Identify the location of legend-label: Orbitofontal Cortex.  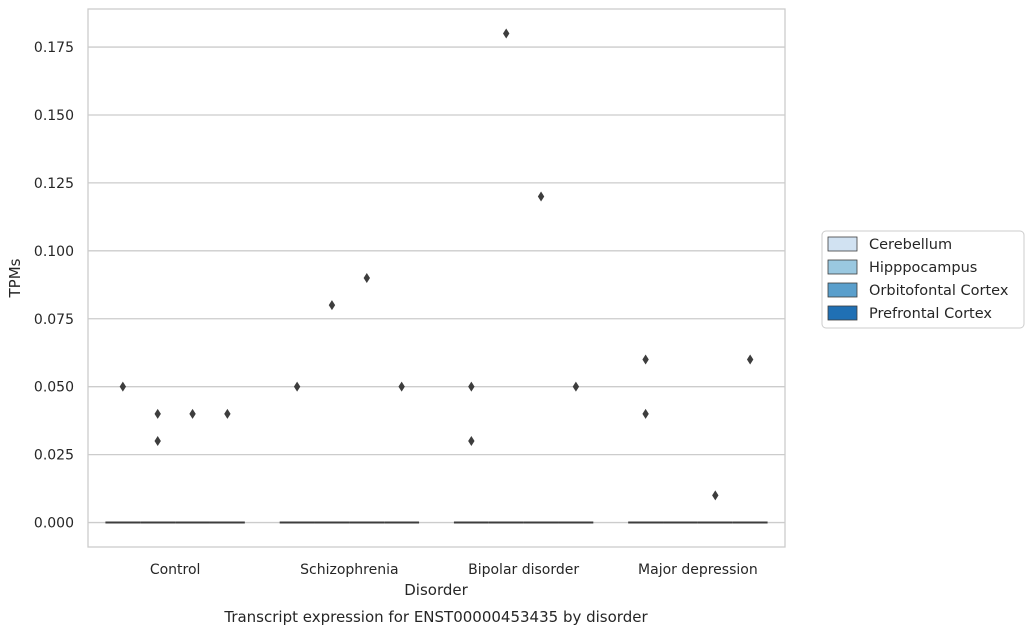
(939, 291).